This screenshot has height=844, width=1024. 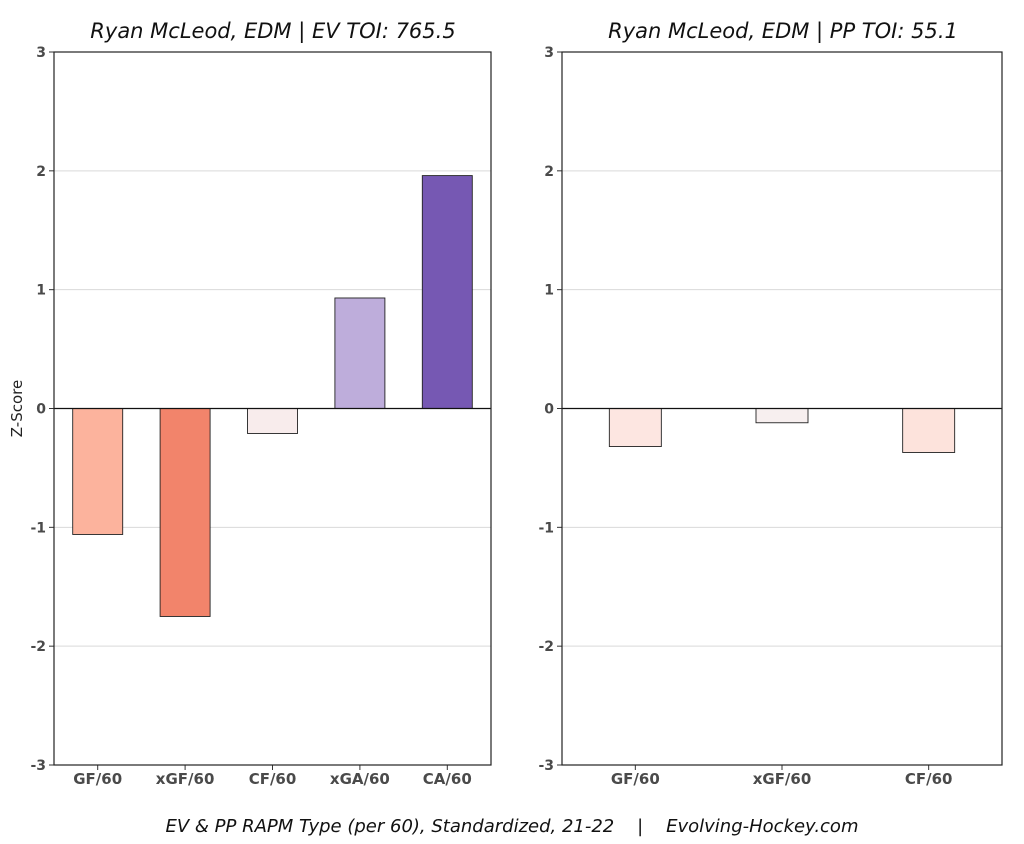 What do you see at coordinates (272, 31) in the screenshot?
I see `chart-title: Ryan McLeod, EDM | EV TOI: 765.5` at bounding box center [272, 31].